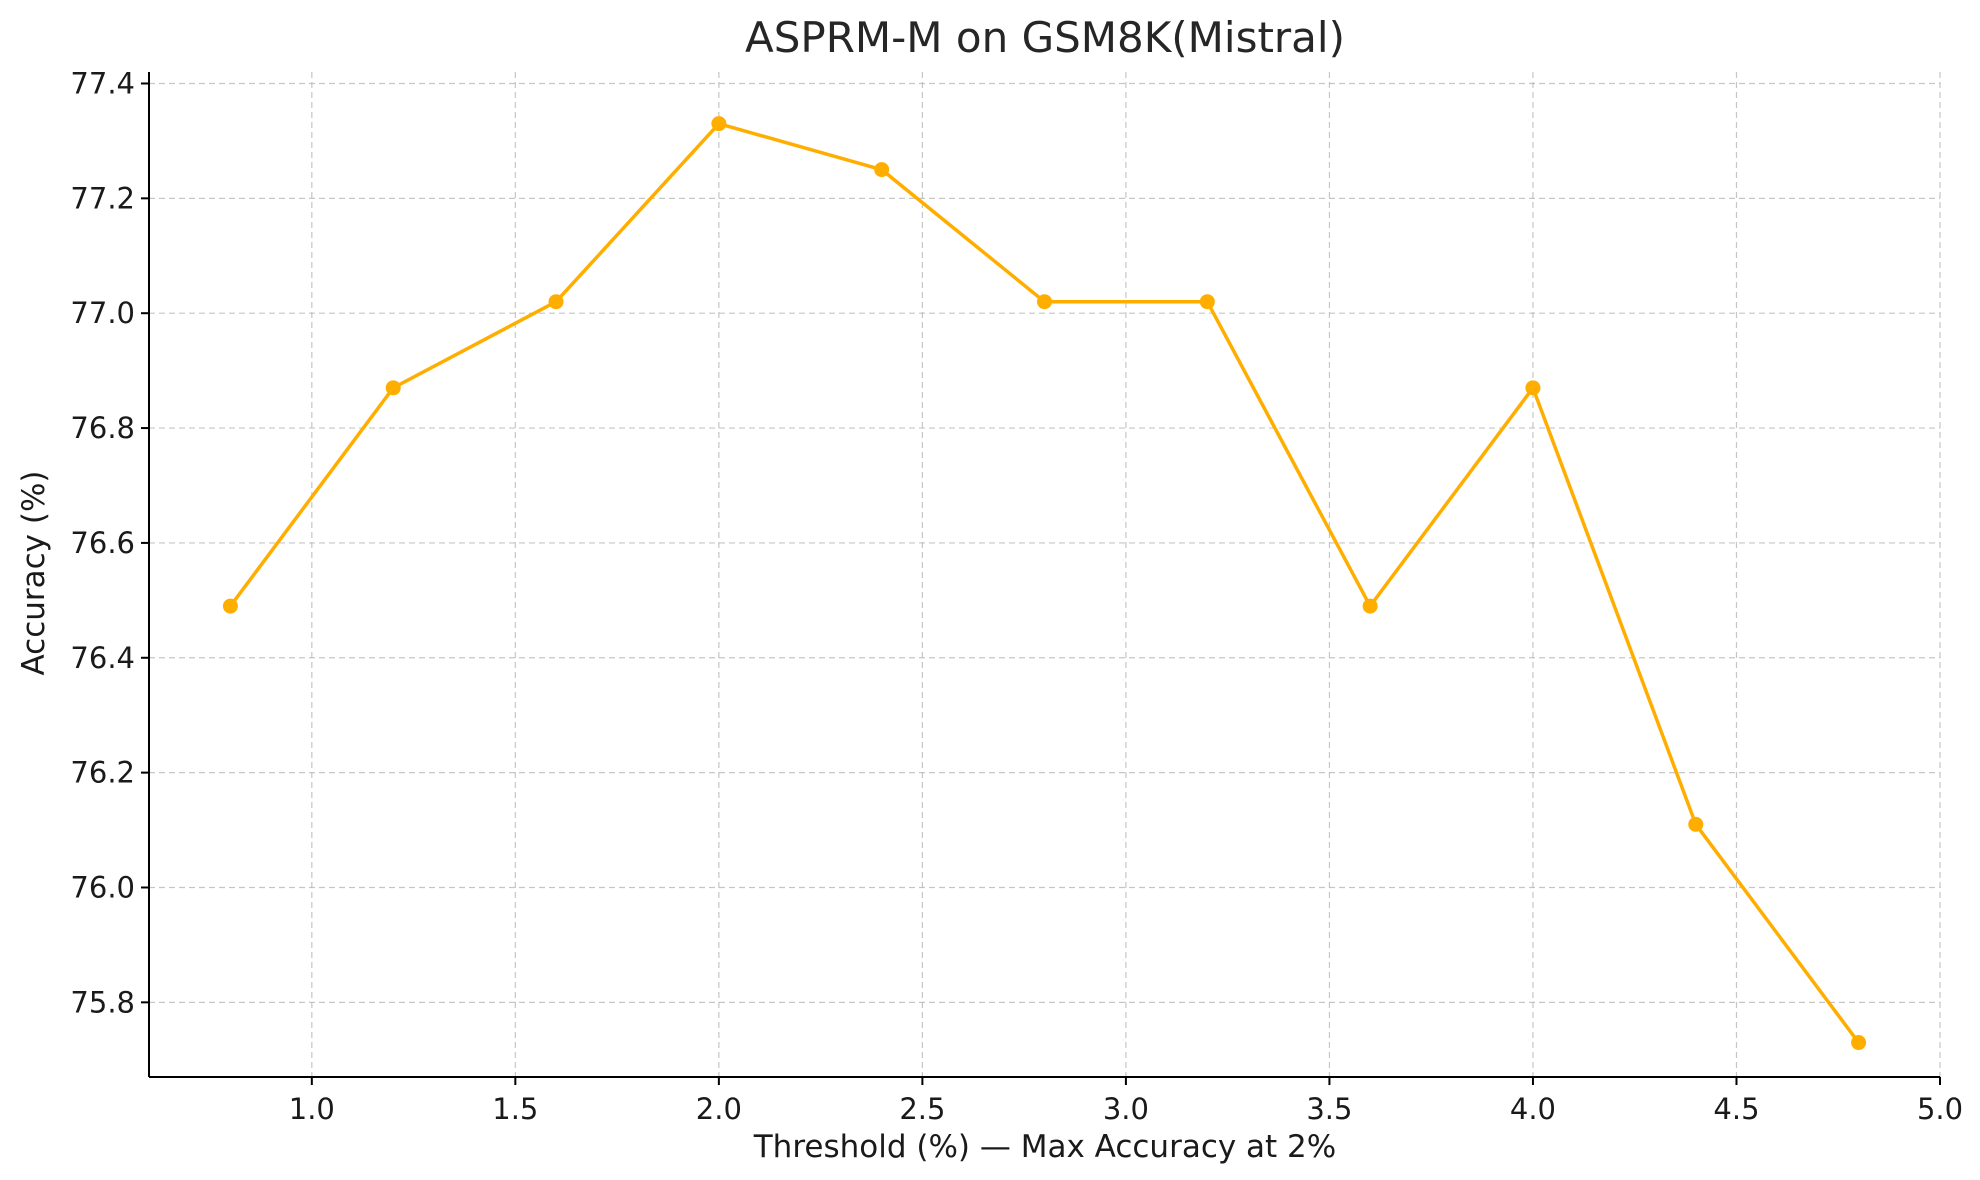  What do you see at coordinates (1533, 1109) in the screenshot?
I see `x-tick-label: 4.0` at bounding box center [1533, 1109].